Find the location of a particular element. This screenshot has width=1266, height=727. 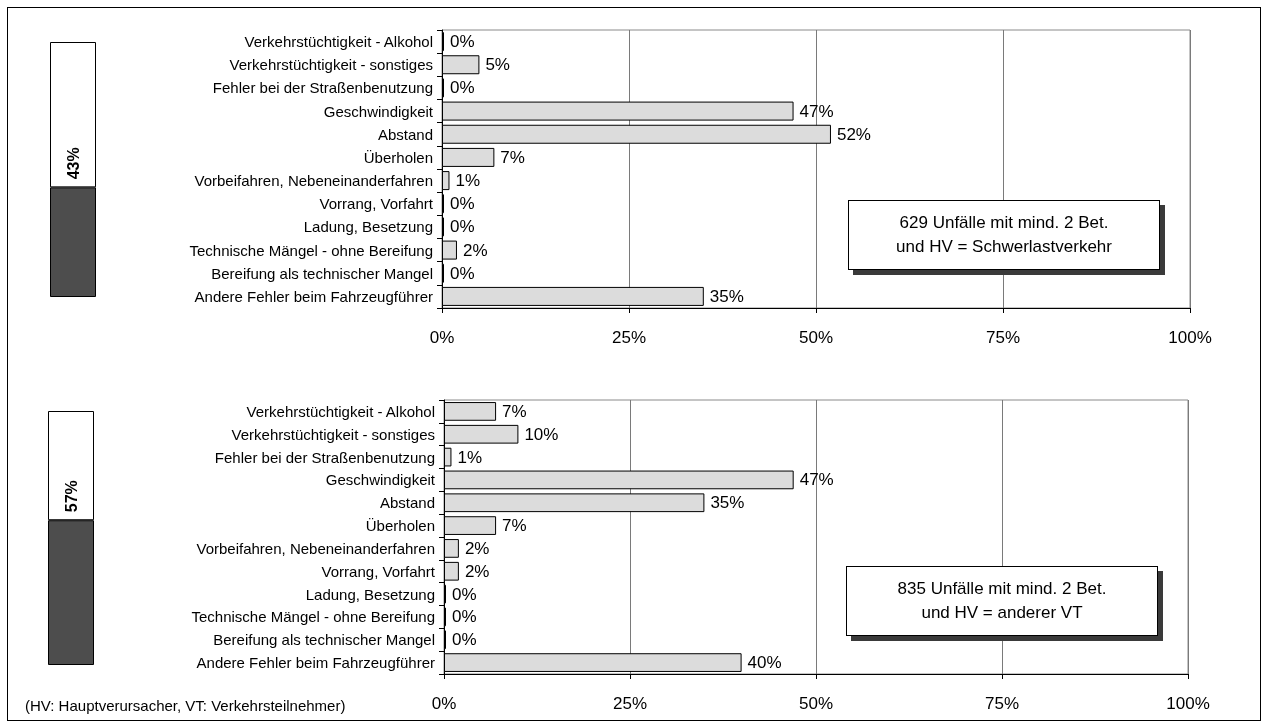

annotation: 835 Unfälle mit mind. 2 Bet. und HV = anderer VT is located at coordinates (1002, 601).